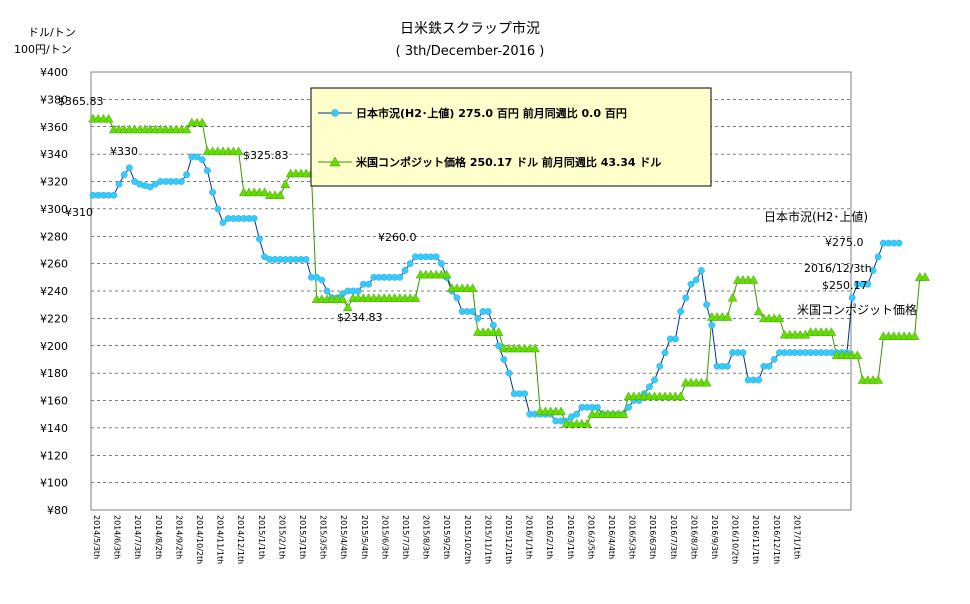  I want to click on x-tick-label: 2015/3/1th, so click(302, 537).